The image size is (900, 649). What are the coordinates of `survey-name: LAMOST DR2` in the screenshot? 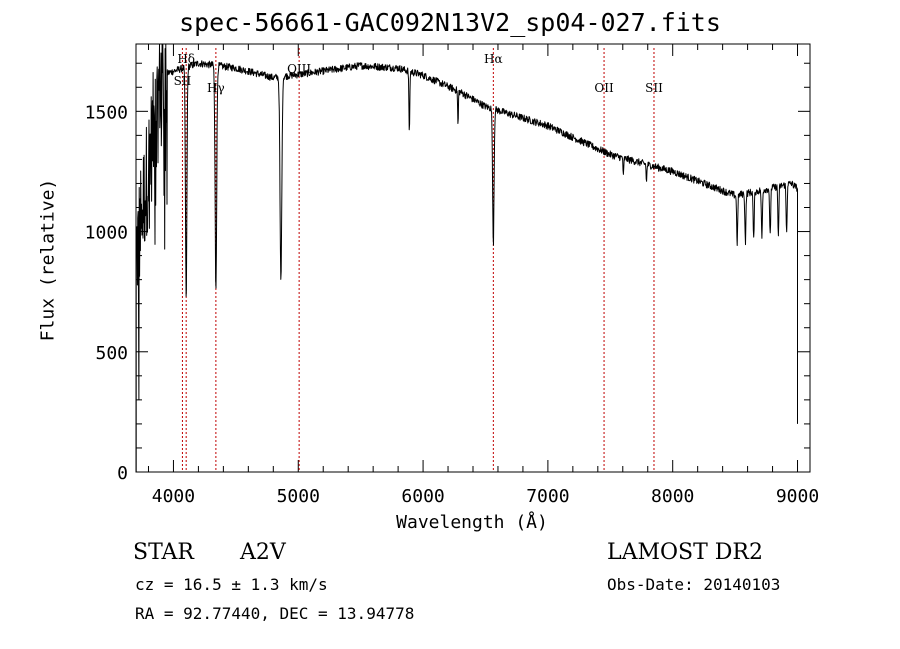 It's located at (685, 552).